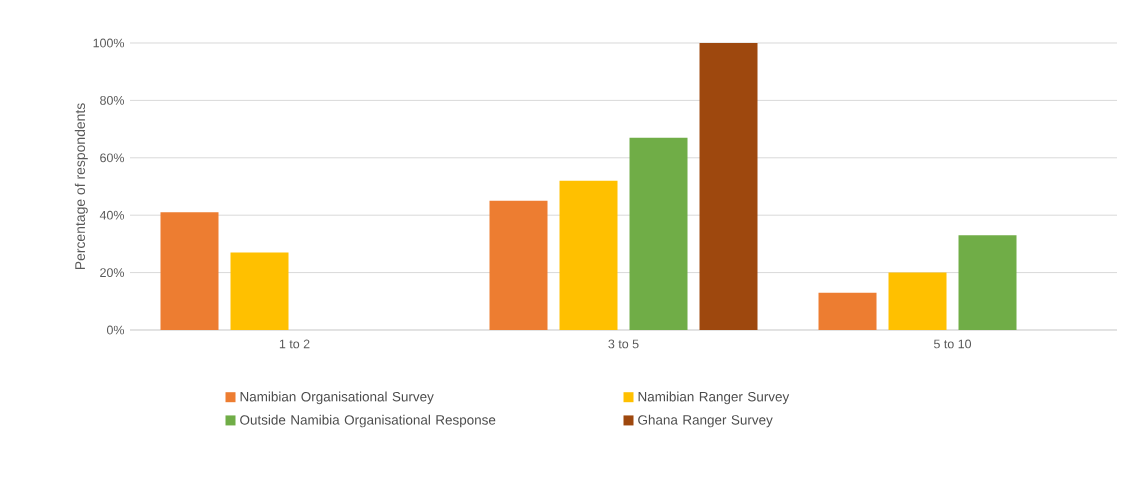 This screenshot has width=1130, height=477. I want to click on legend-label: Namibian Ranger Survey, so click(714, 398).